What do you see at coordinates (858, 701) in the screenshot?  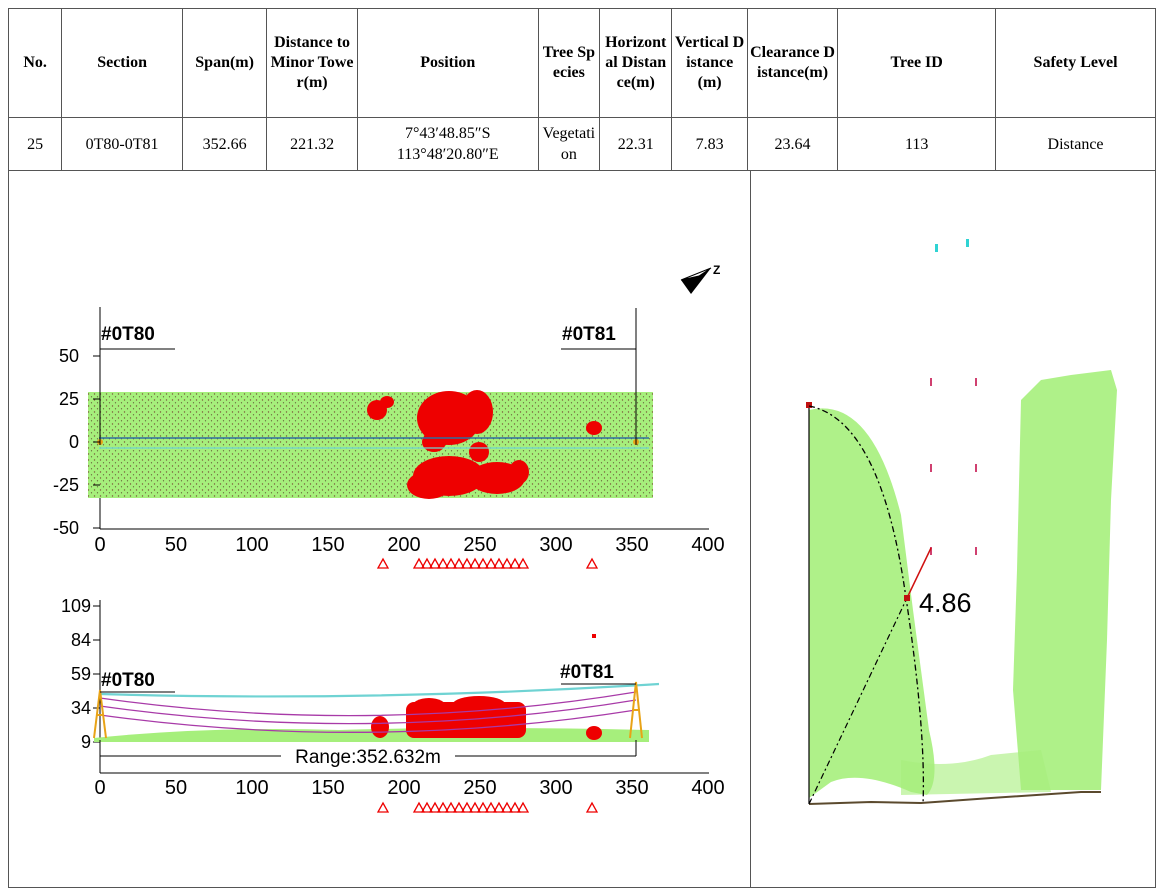 I see `fall-radius-line` at bounding box center [858, 701].